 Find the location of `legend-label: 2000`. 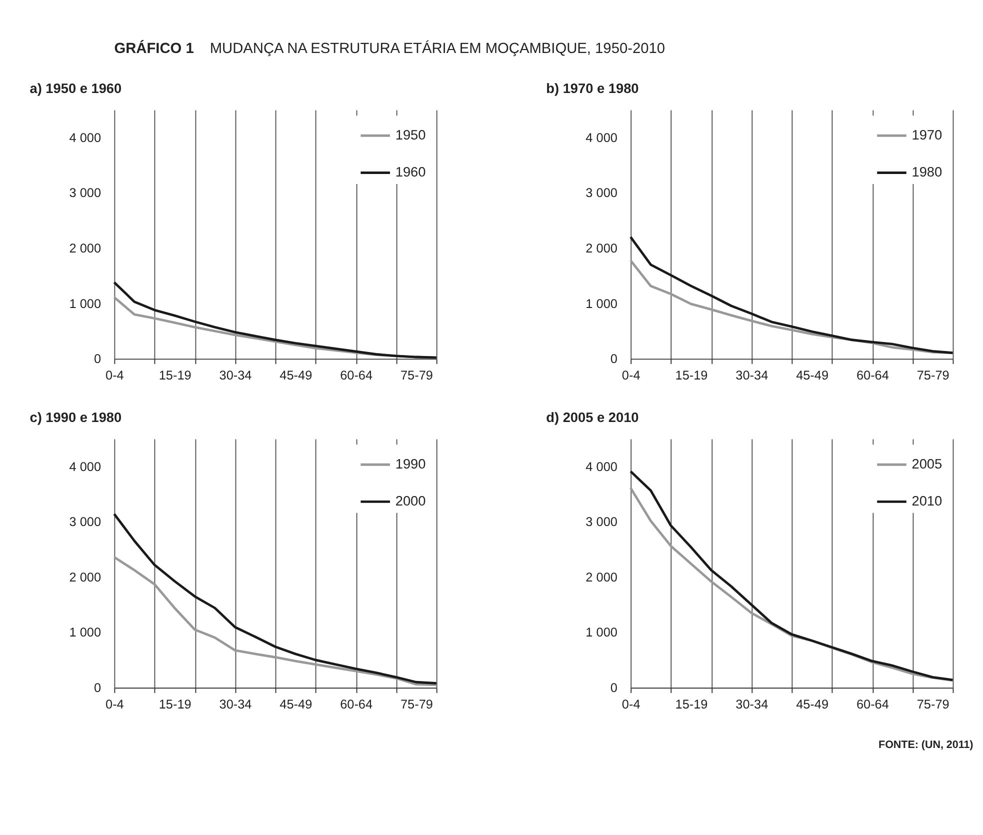

legend-label: 2000 is located at coordinates (410, 501).